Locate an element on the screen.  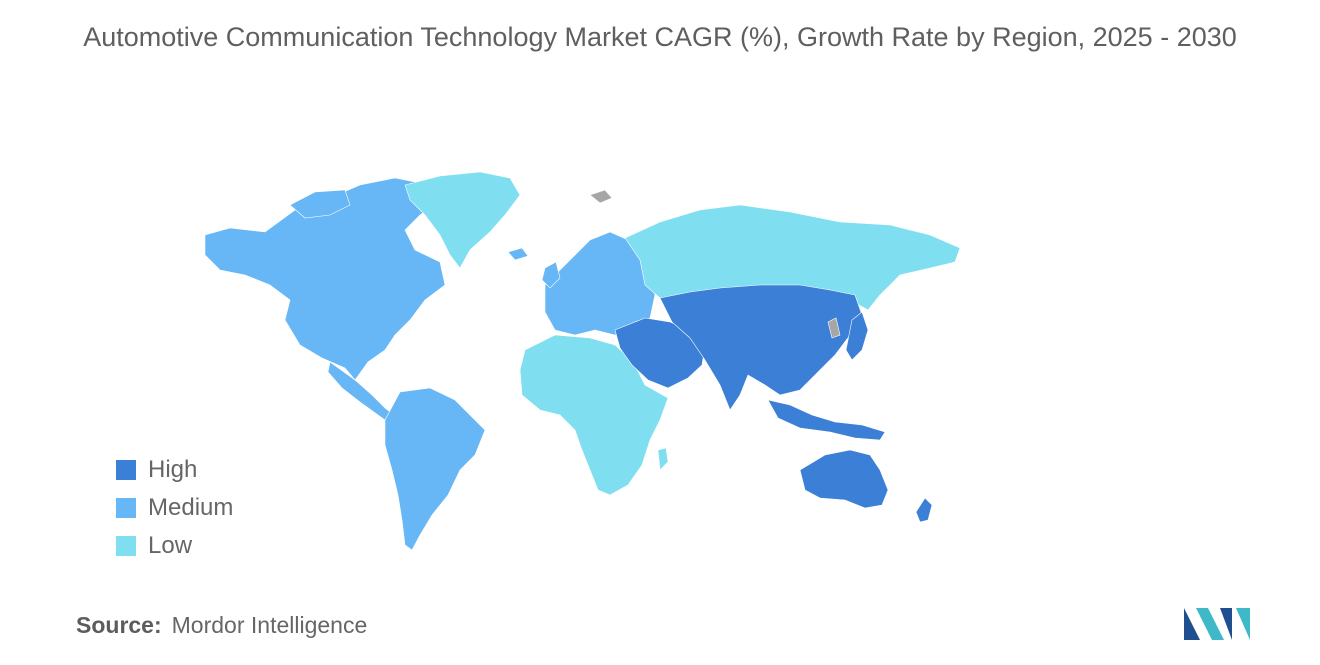
region-southeast-asia is located at coordinates (826, 420).